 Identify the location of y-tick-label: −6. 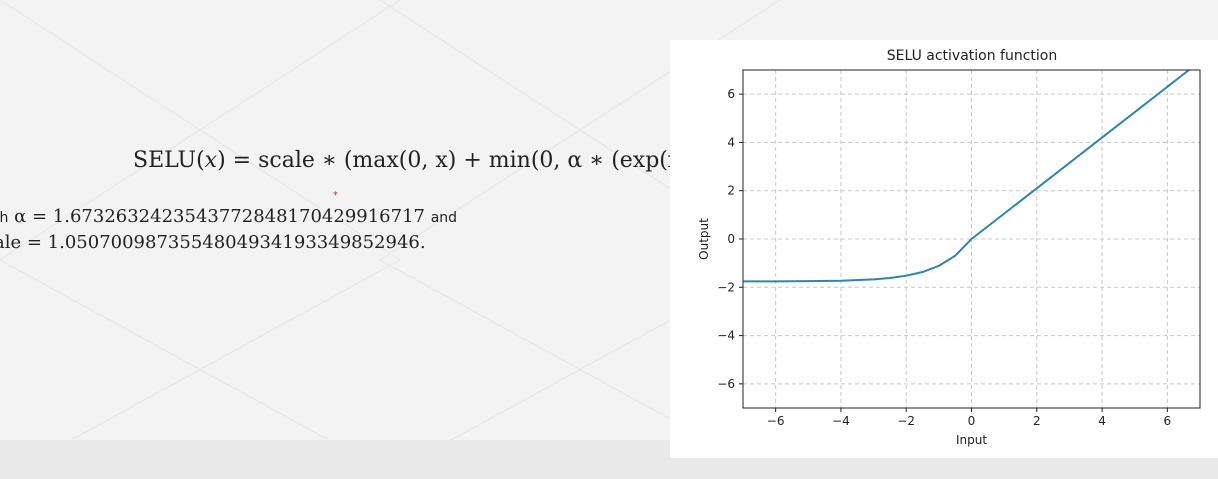
(726, 384).